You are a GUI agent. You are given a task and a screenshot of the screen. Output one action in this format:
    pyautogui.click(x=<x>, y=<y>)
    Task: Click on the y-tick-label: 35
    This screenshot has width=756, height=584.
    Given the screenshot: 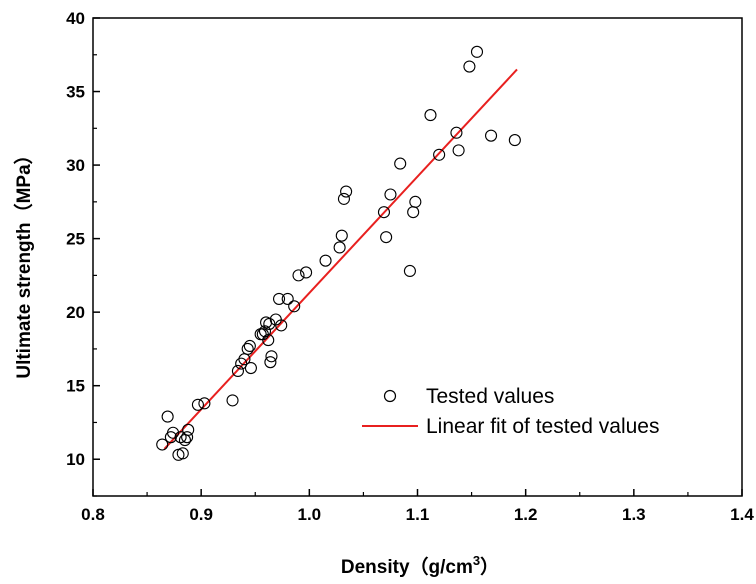 What is the action you would take?
    pyautogui.click(x=75, y=92)
    